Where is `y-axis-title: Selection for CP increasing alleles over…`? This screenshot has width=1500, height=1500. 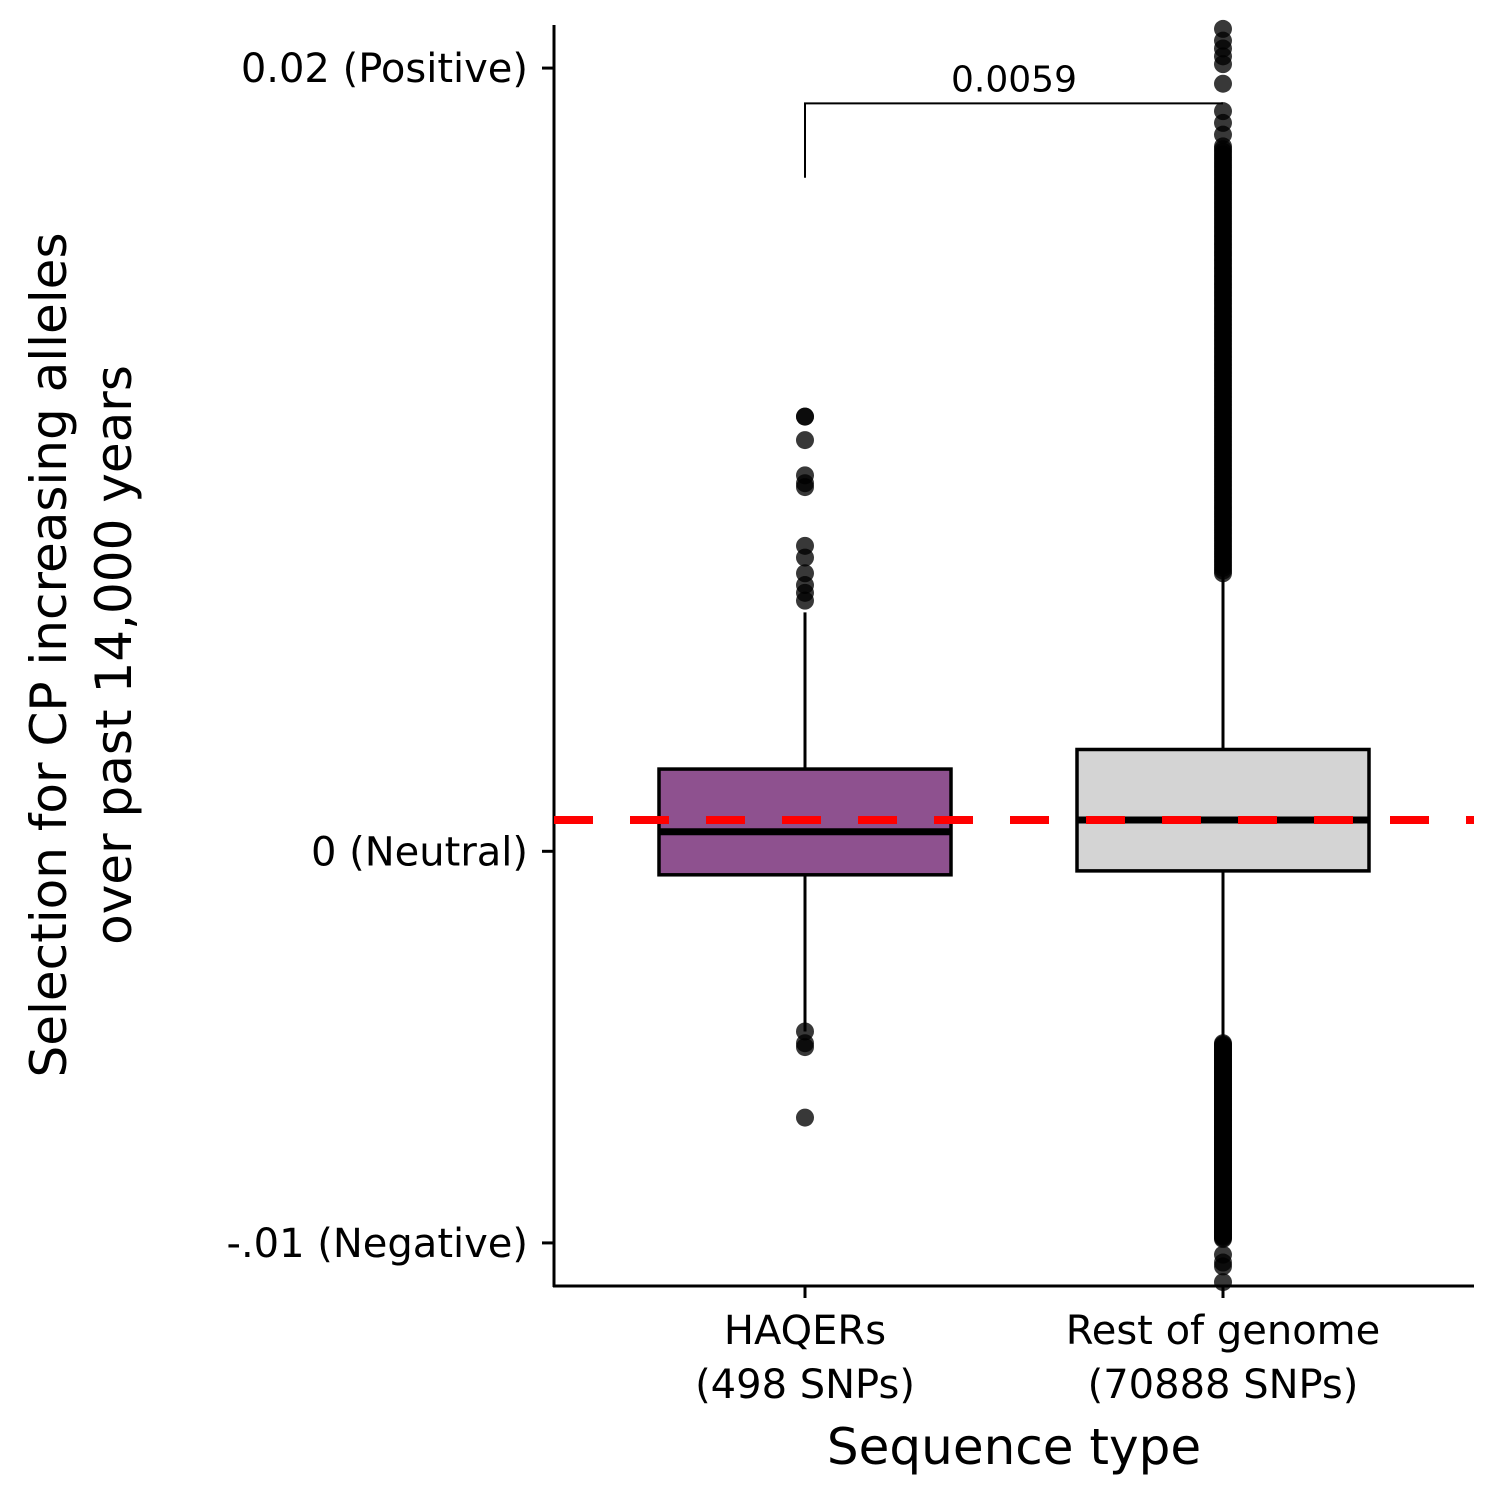
y-axis-title: Selection for CP increasing alleles over… is located at coordinates (81, 655).